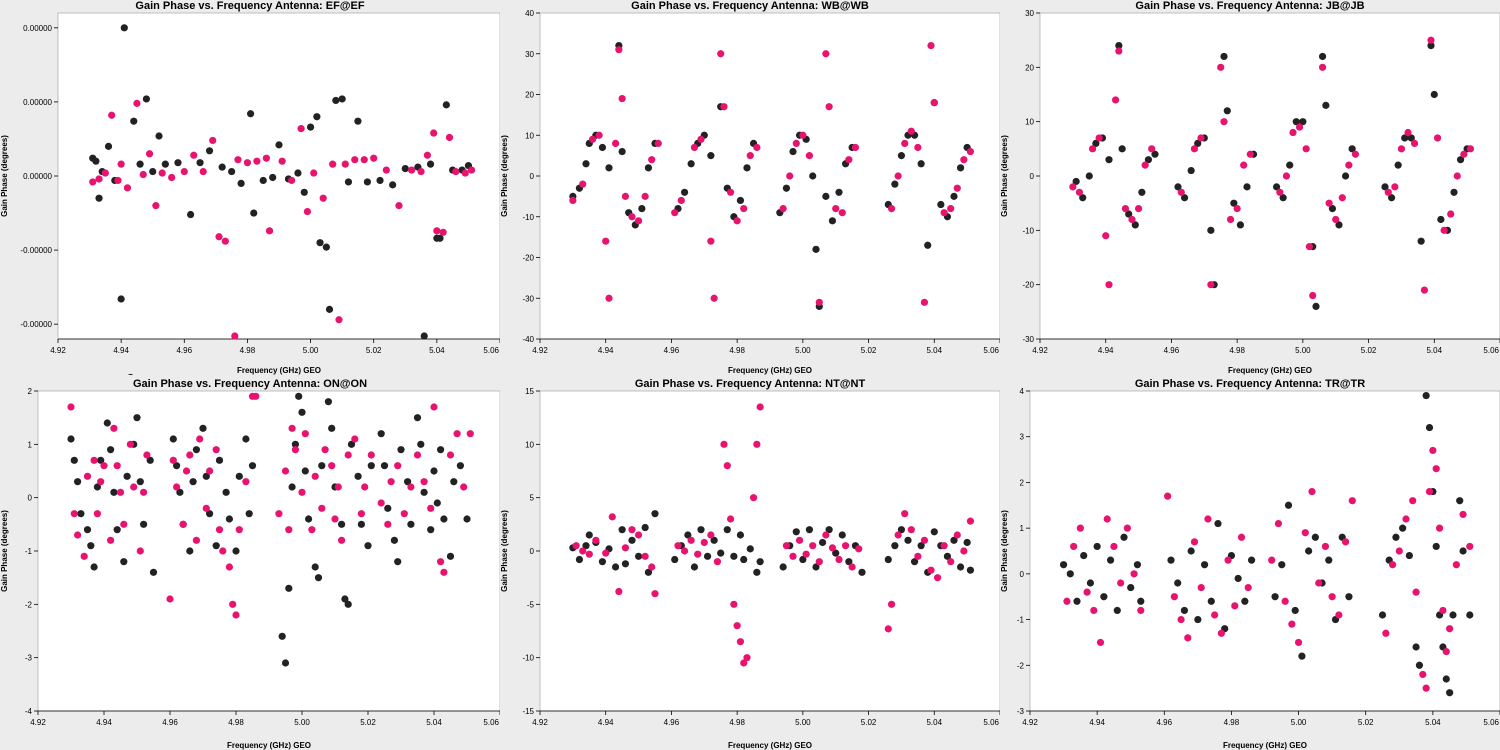  Describe the element at coordinates (37, 102) in the screenshot. I see `y-tick-label: 0.00000` at that location.